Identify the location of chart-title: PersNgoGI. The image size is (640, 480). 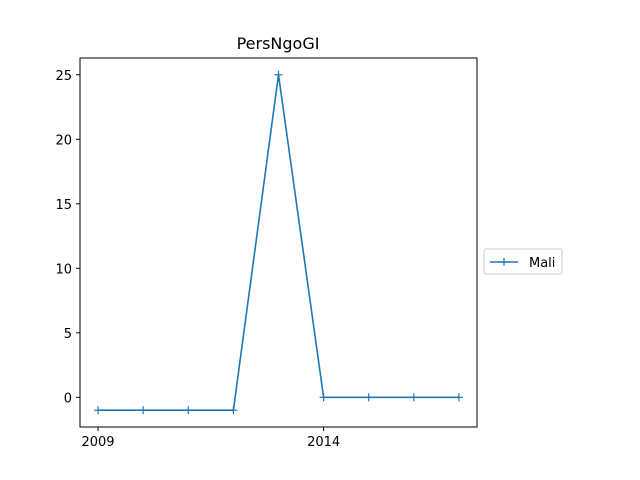
(278, 43).